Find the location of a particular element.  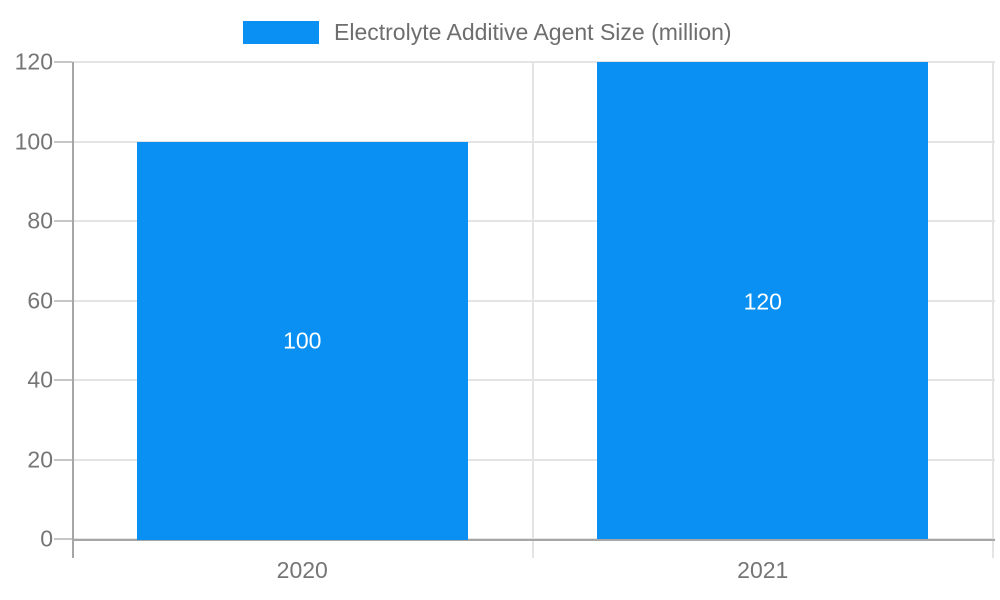

y-axis-tick-label: 20 is located at coordinates (40, 459).